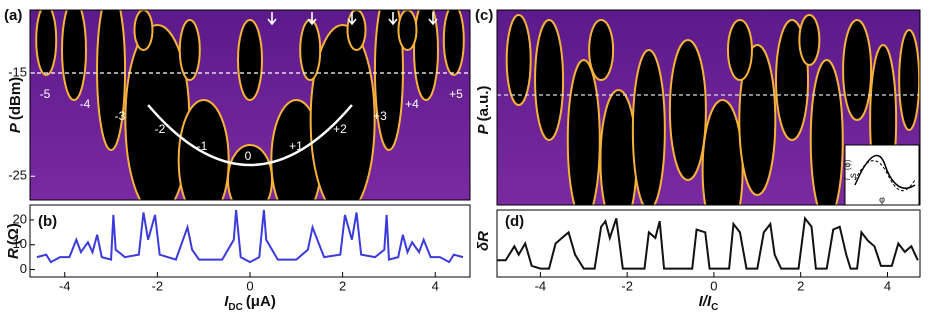 Image resolution: width=934 pixels, height=312 pixels. Describe the element at coordinates (484, 15) in the screenshot. I see `panel-label: (c)` at that location.